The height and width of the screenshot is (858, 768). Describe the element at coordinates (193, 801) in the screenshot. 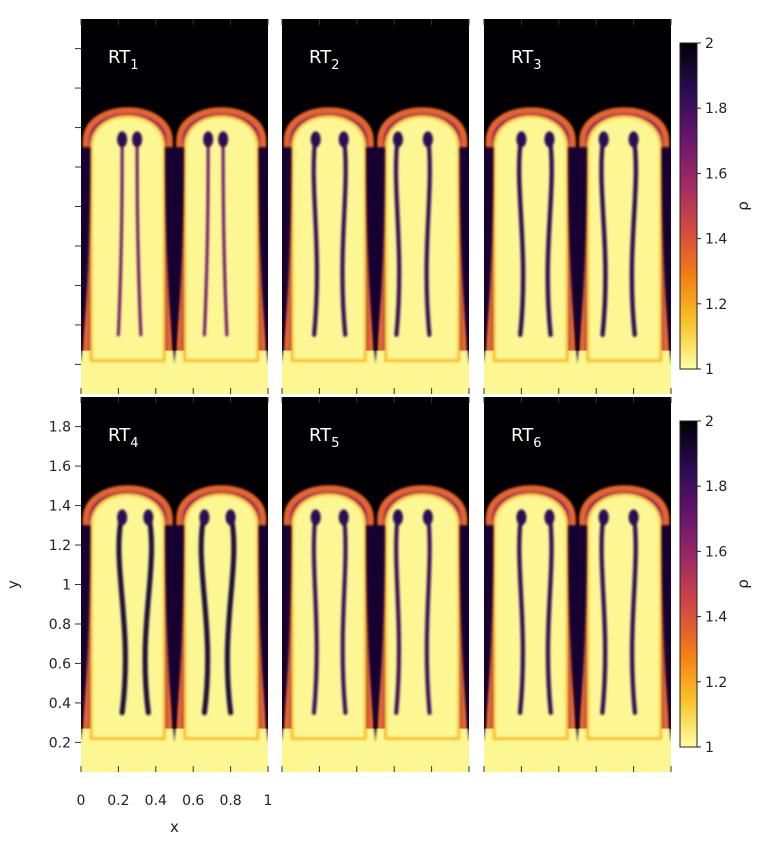

I see `x-tick-label: 0.6` at that location.